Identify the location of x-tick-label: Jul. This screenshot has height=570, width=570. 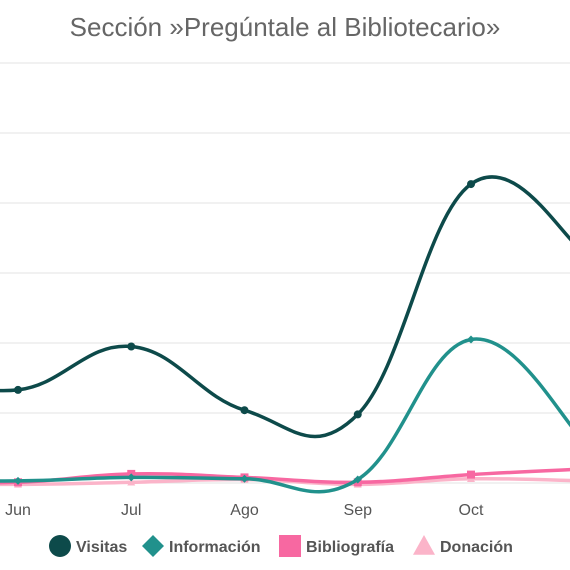
(131, 510).